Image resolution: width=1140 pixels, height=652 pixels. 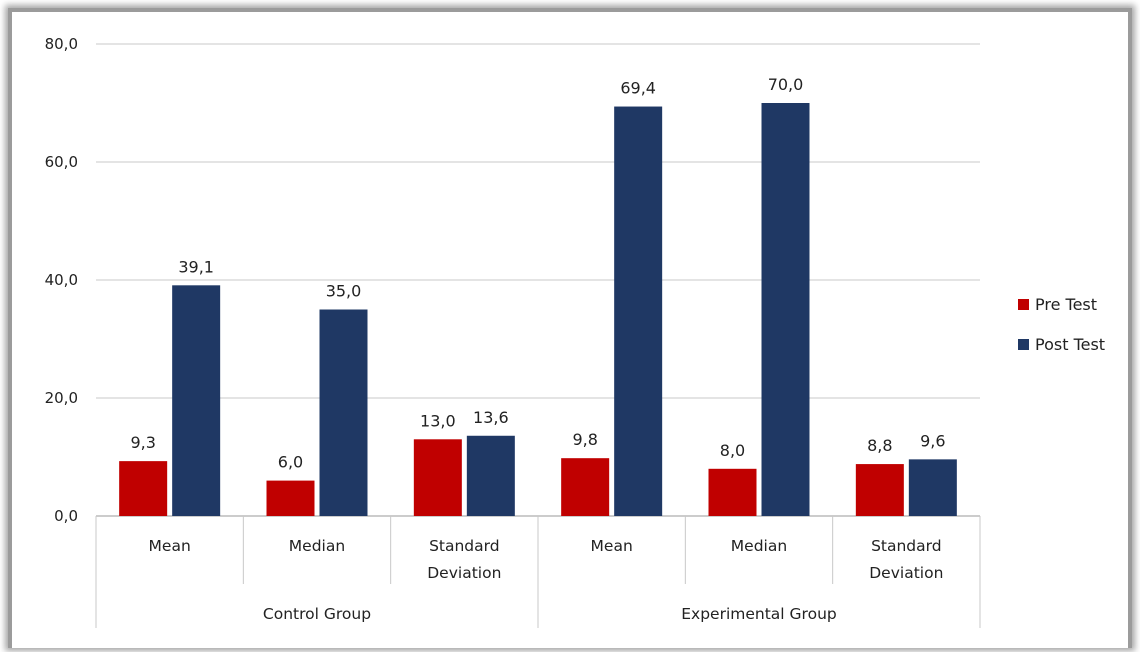 I want to click on data-label: 9,3, so click(x=142, y=442).